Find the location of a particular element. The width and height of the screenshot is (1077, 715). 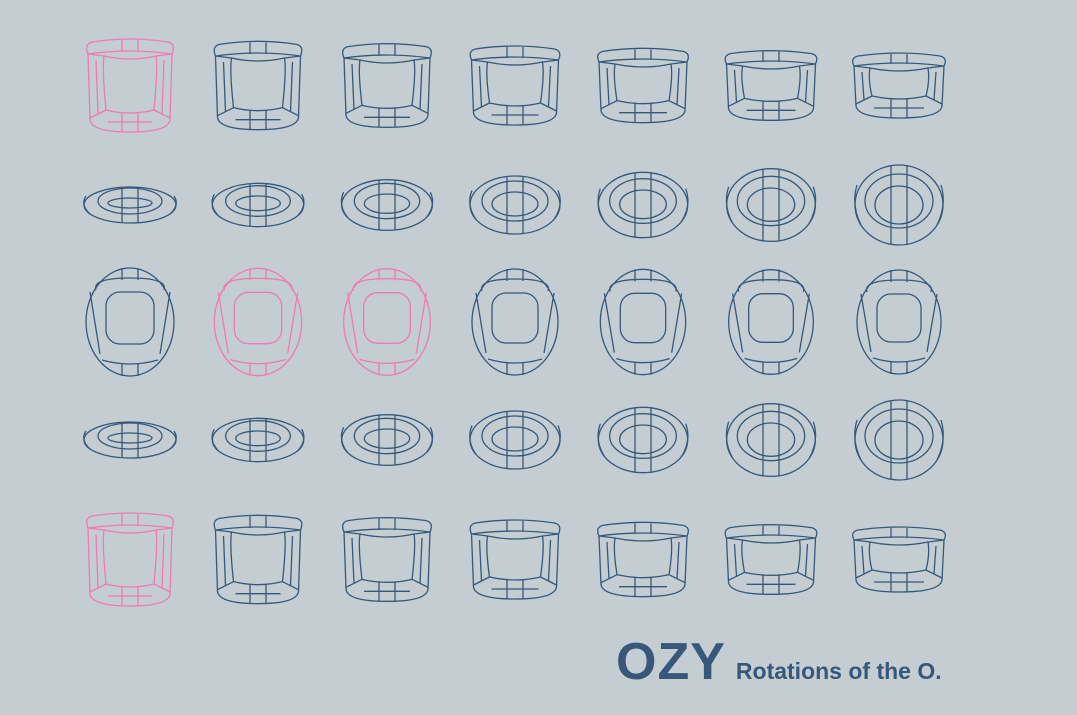

brand-title: OZY is located at coordinates (671, 662).